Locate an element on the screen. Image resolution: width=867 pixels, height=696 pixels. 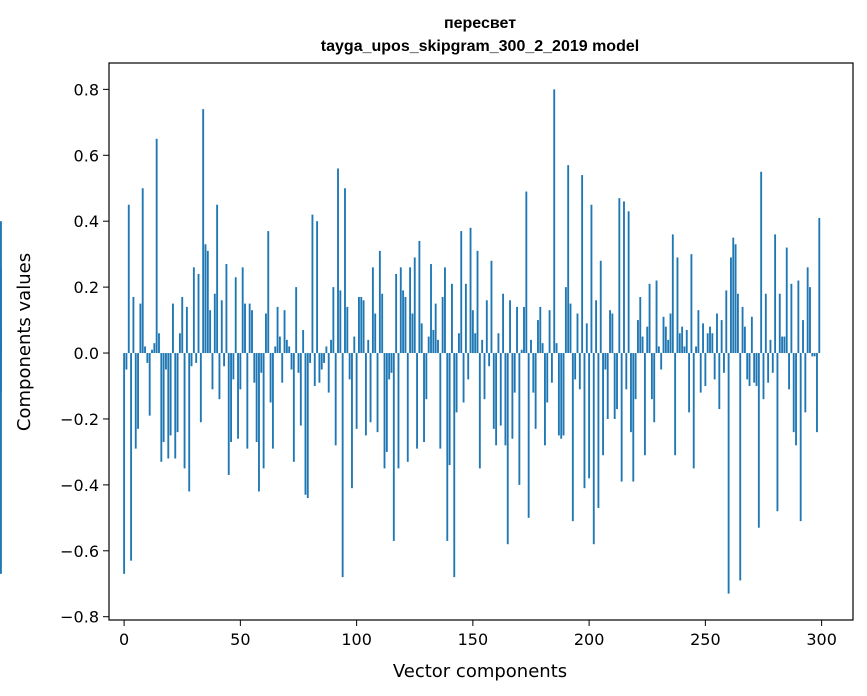
y-tick-label: 0.0 is located at coordinates (86, 353).